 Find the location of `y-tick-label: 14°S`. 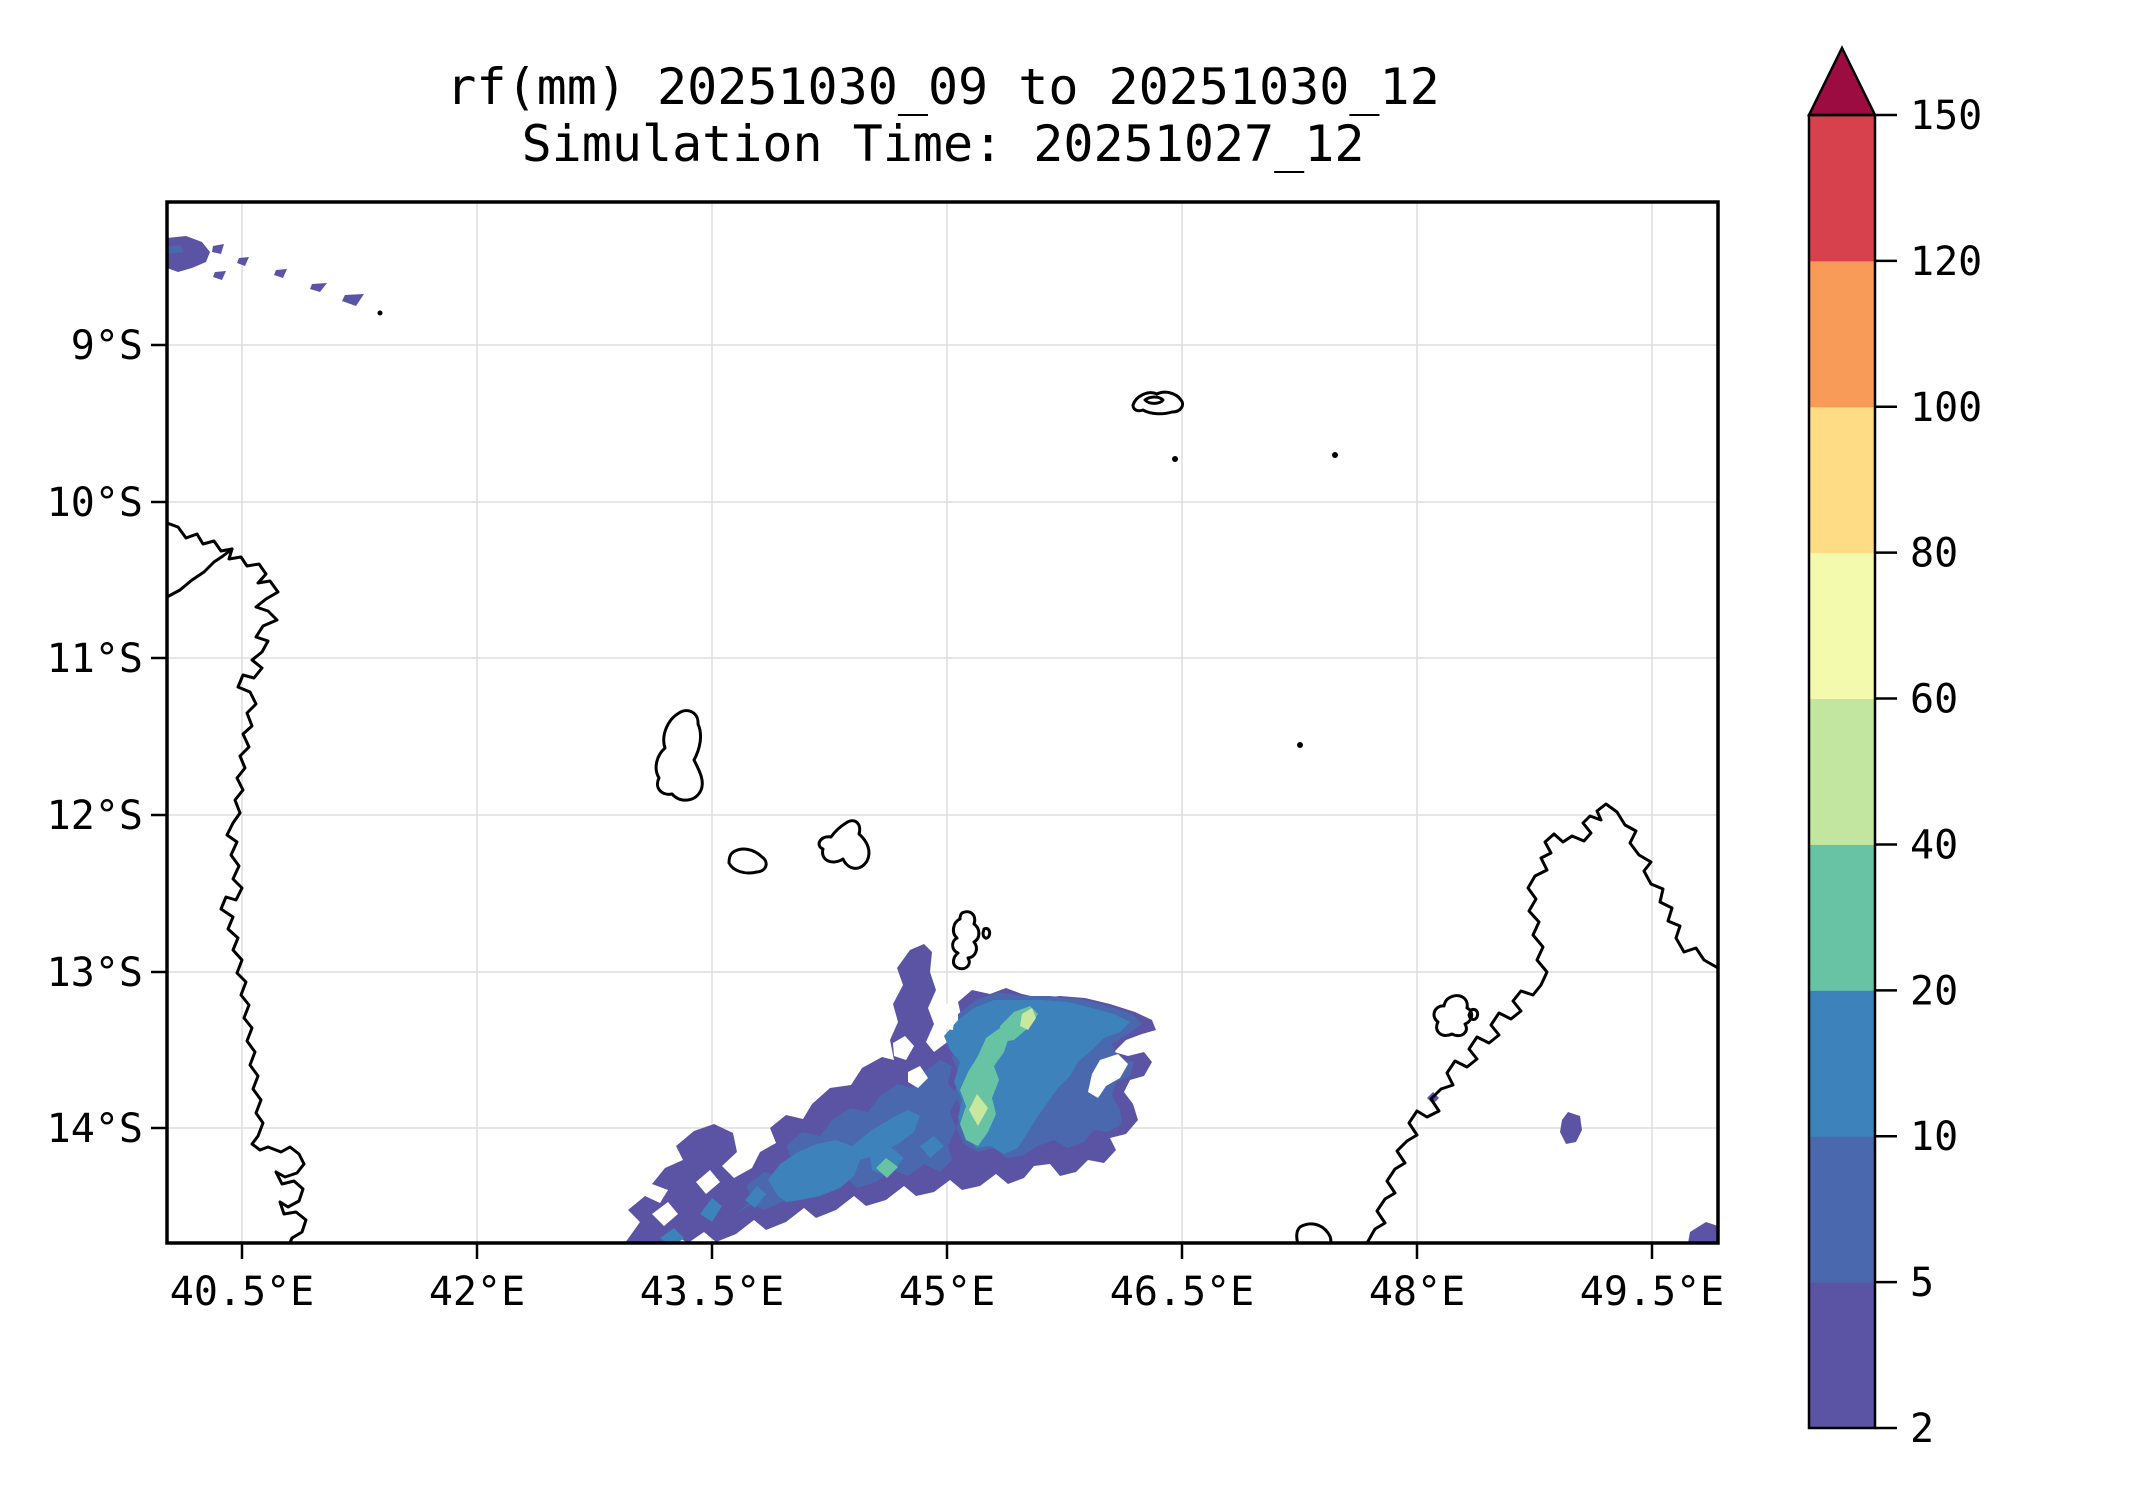

y-tick-label: 14°S is located at coordinates (95, 1129).